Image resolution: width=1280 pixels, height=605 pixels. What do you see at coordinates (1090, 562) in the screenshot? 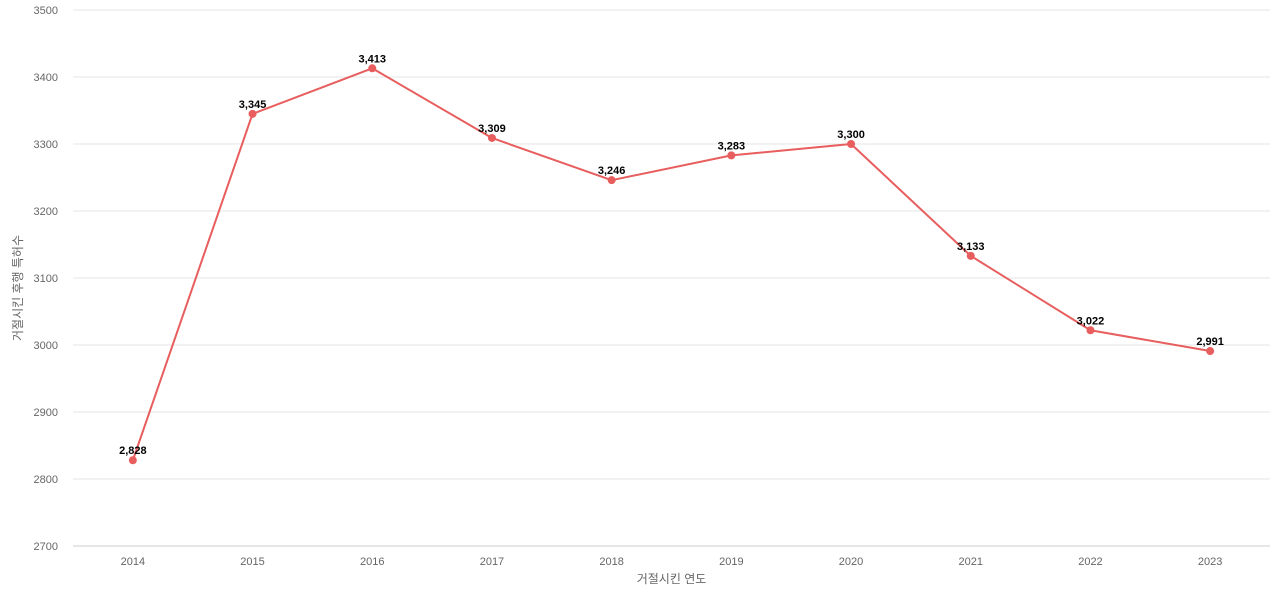
I see `x-tick-label: 2022` at bounding box center [1090, 562].